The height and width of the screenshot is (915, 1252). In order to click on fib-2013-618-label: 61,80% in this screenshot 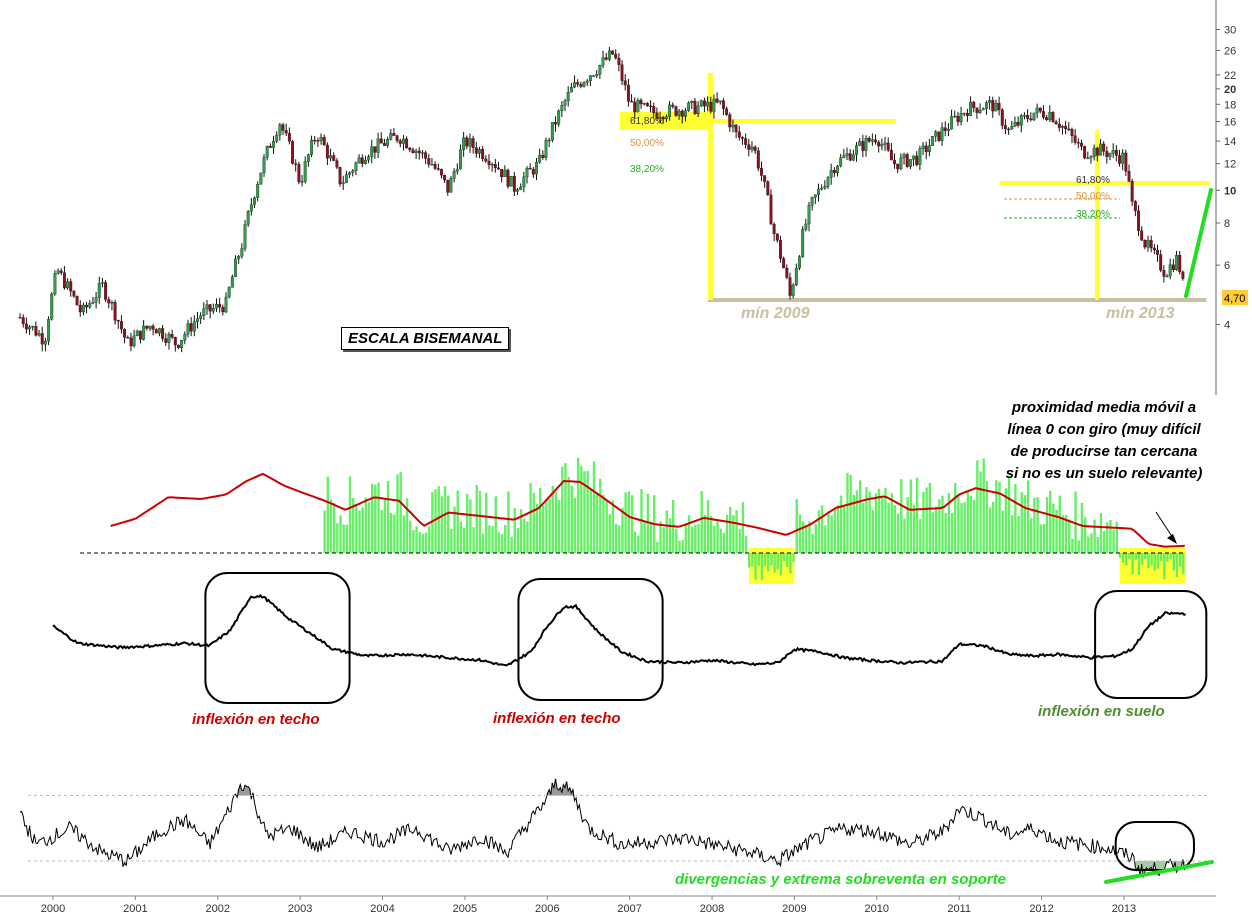, I will do `click(1093, 180)`.